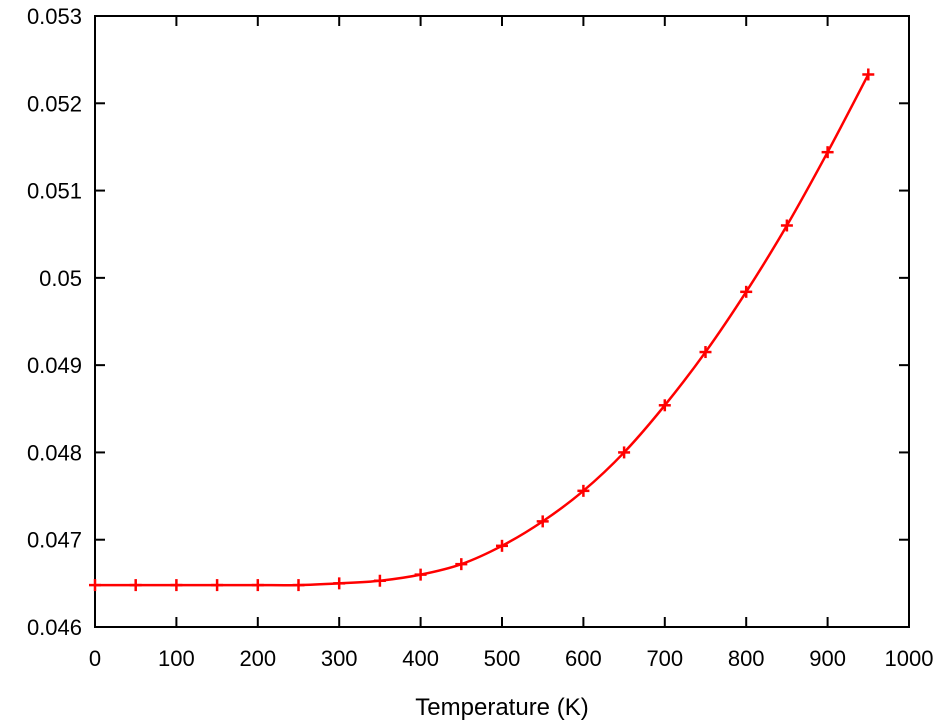 The width and height of the screenshot is (946, 725). Describe the element at coordinates (54, 103) in the screenshot. I see `y-tick-label: 0.052` at that location.